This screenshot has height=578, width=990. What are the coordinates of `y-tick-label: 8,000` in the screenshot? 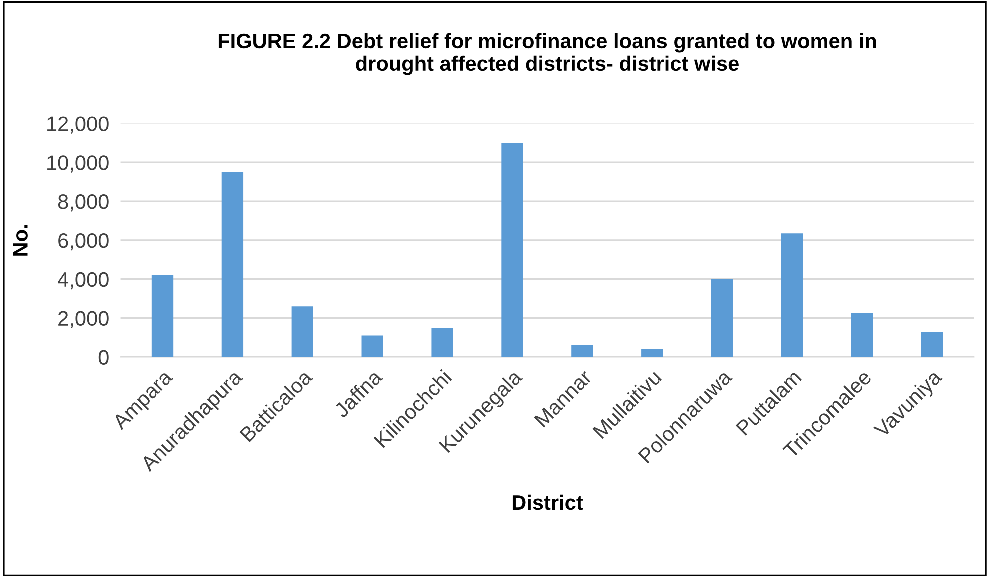 It's located at (83, 203).